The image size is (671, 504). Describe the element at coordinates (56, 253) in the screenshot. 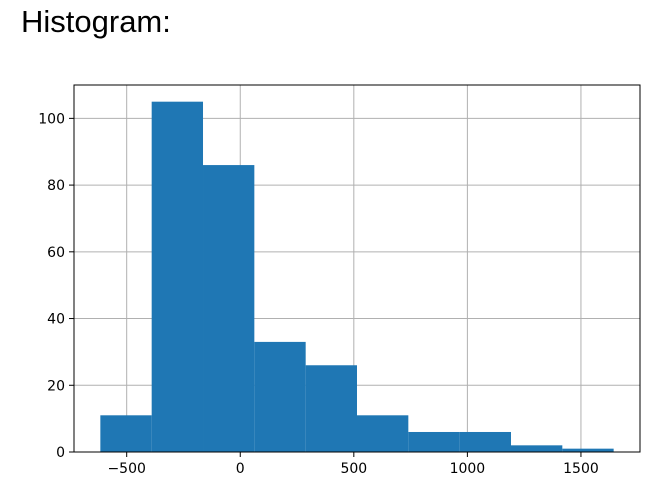

I see `y-tick-label: 60` at that location.